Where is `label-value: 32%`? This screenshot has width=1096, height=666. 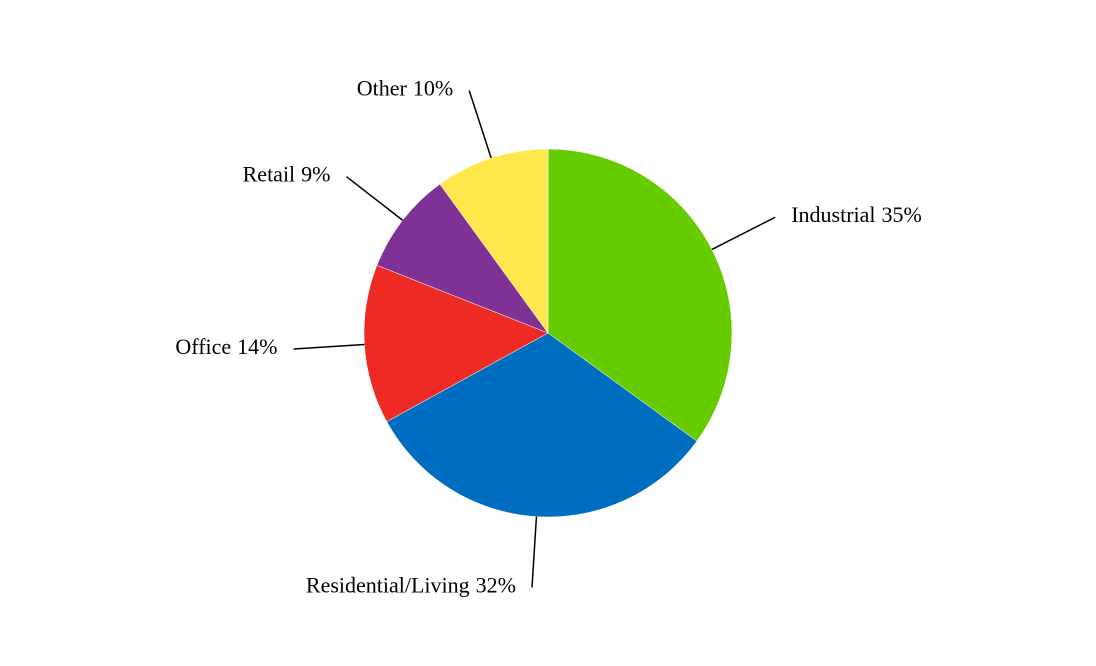 label-value: 32% is located at coordinates (496, 585).